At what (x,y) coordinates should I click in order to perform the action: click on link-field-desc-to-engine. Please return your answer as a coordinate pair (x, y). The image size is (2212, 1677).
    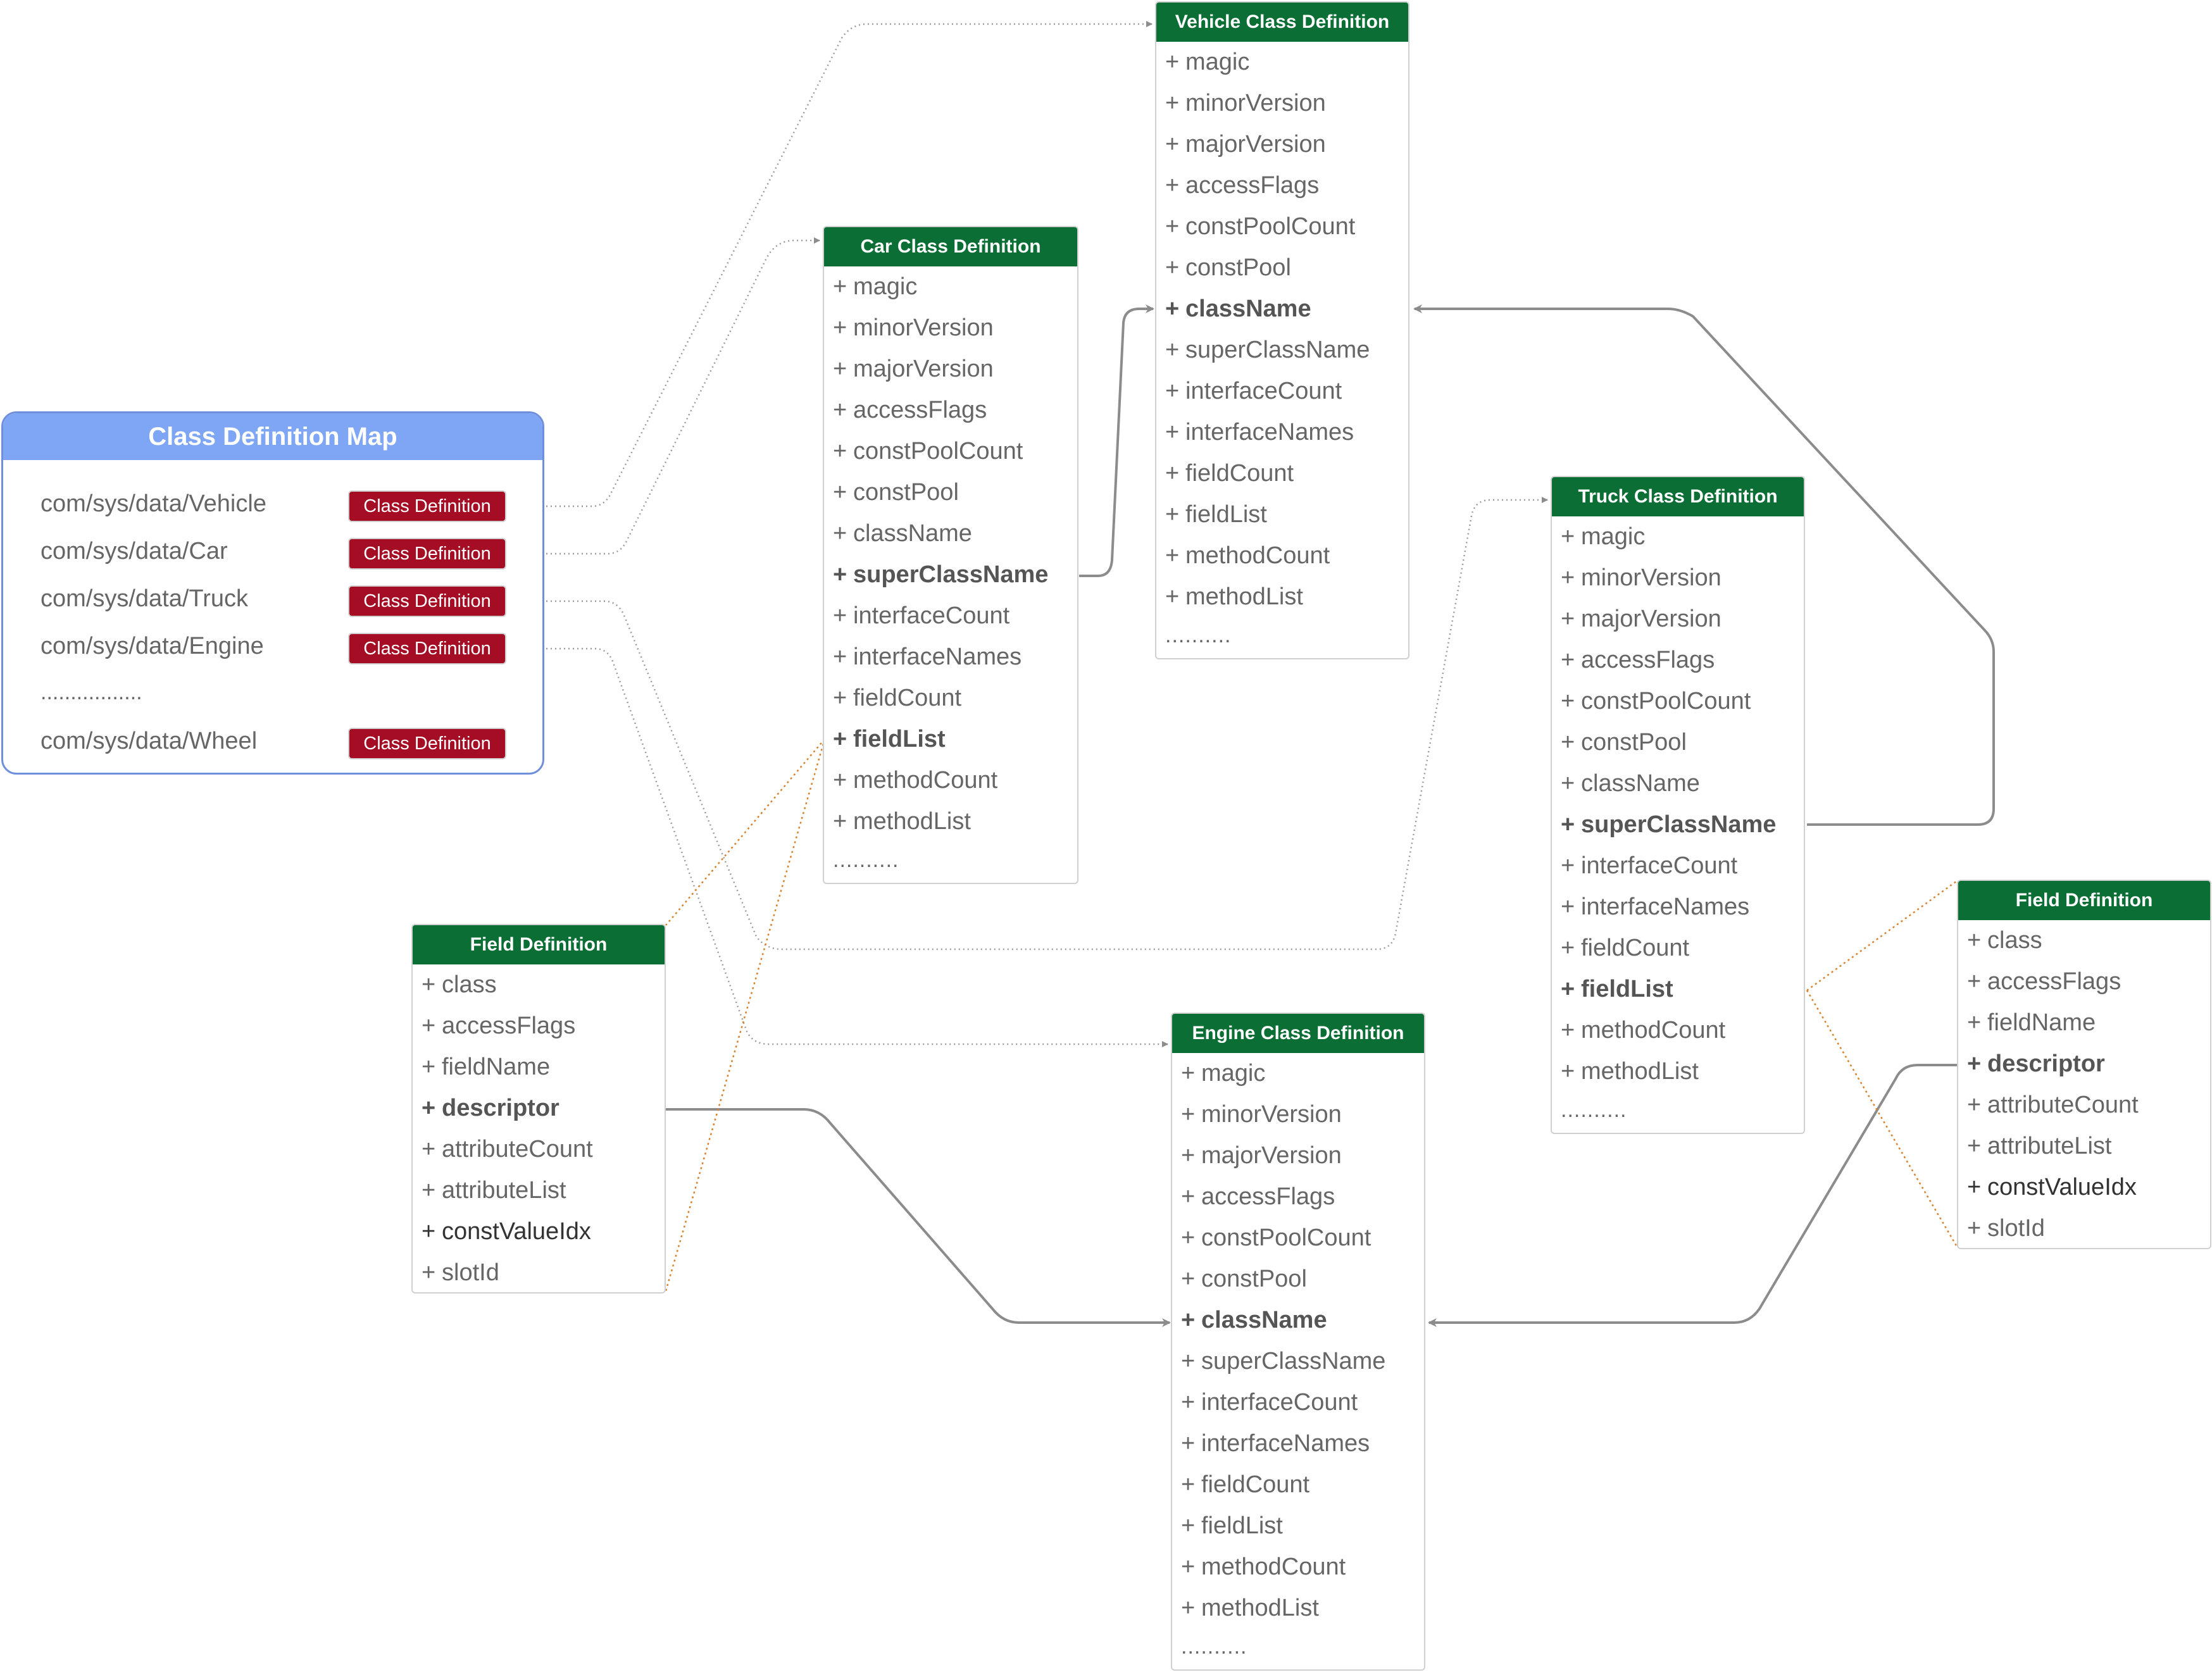
    Looking at the image, I should click on (919, 1217).